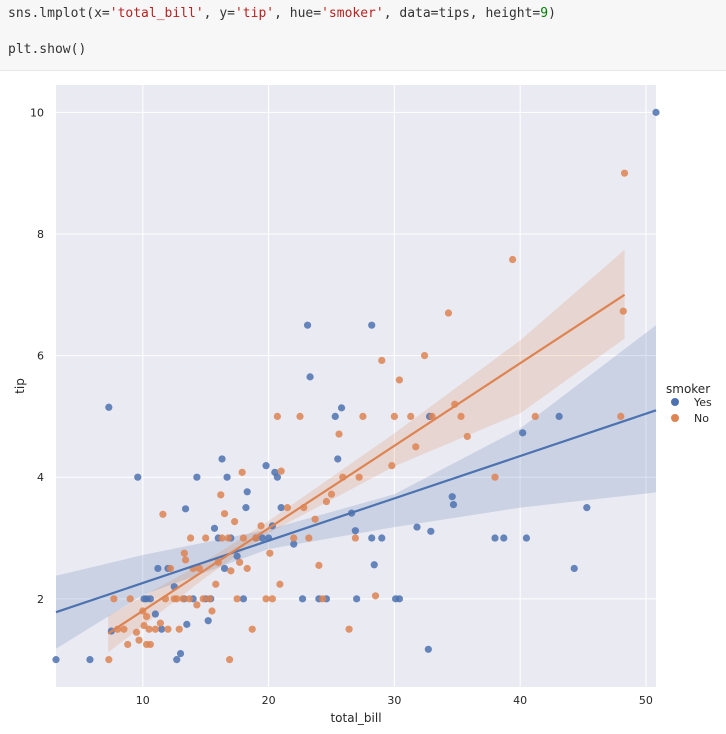 Image resolution: width=726 pixels, height=734 pixels. What do you see at coordinates (544, 13) in the screenshot?
I see `code-height-arg: 9` at bounding box center [544, 13].